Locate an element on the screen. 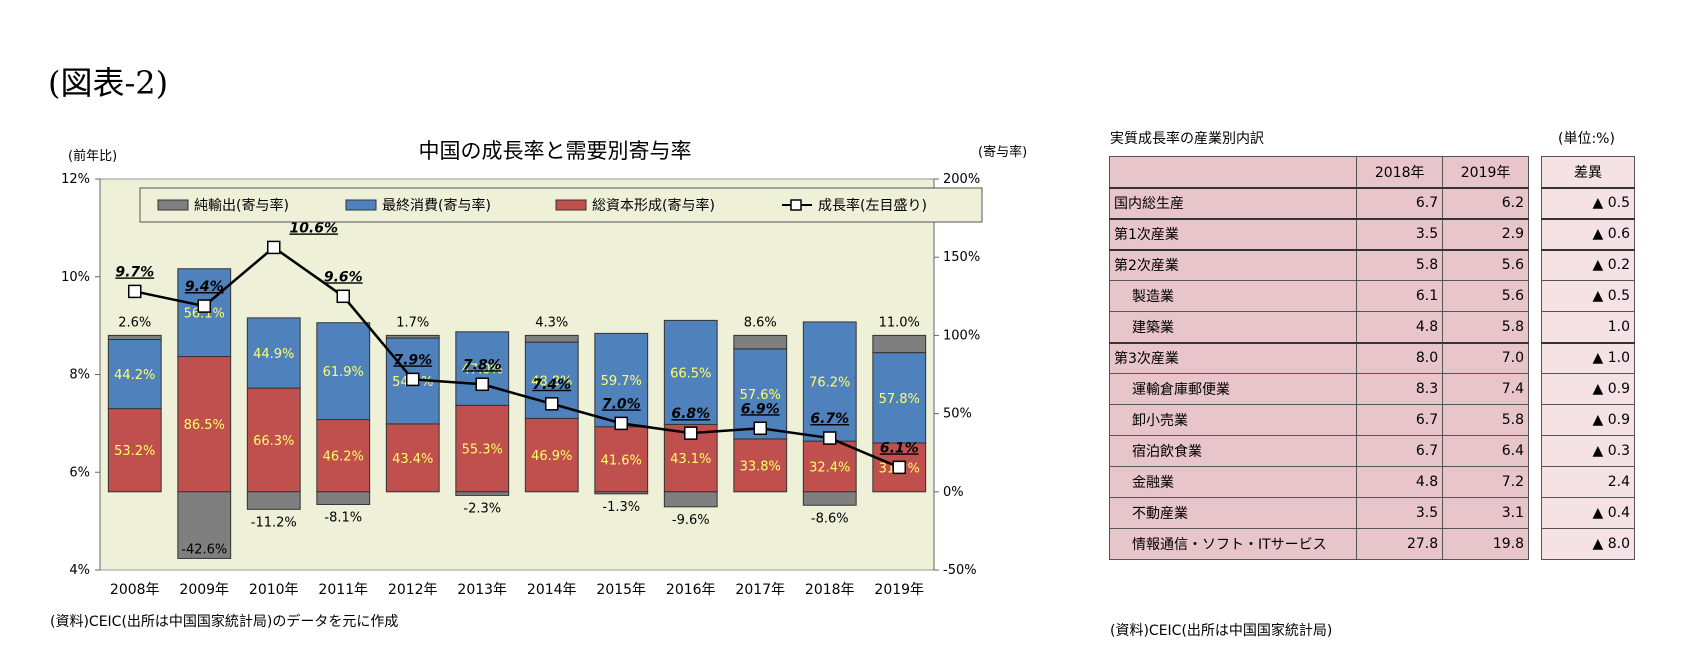 The height and width of the screenshot is (664, 1687). value-2019: 6.4 is located at coordinates (1485, 451).